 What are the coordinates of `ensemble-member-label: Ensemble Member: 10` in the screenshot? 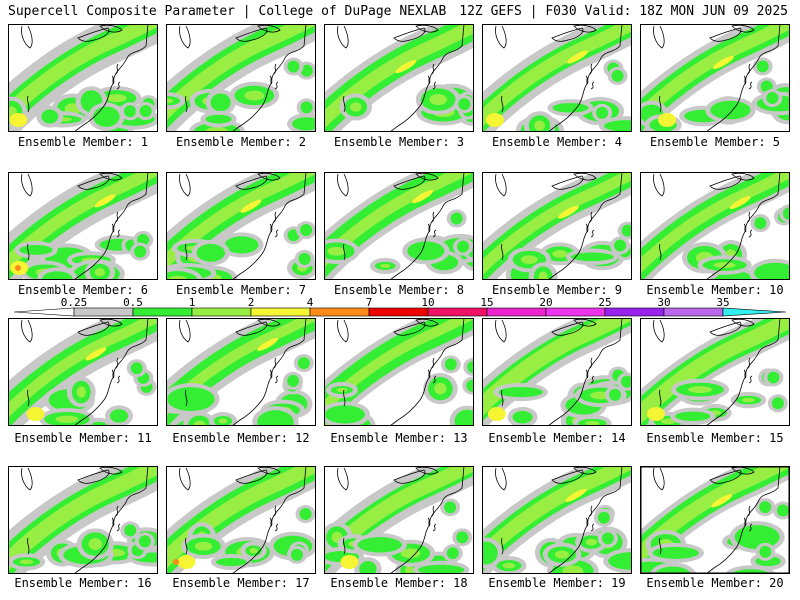 It's located at (715, 290).